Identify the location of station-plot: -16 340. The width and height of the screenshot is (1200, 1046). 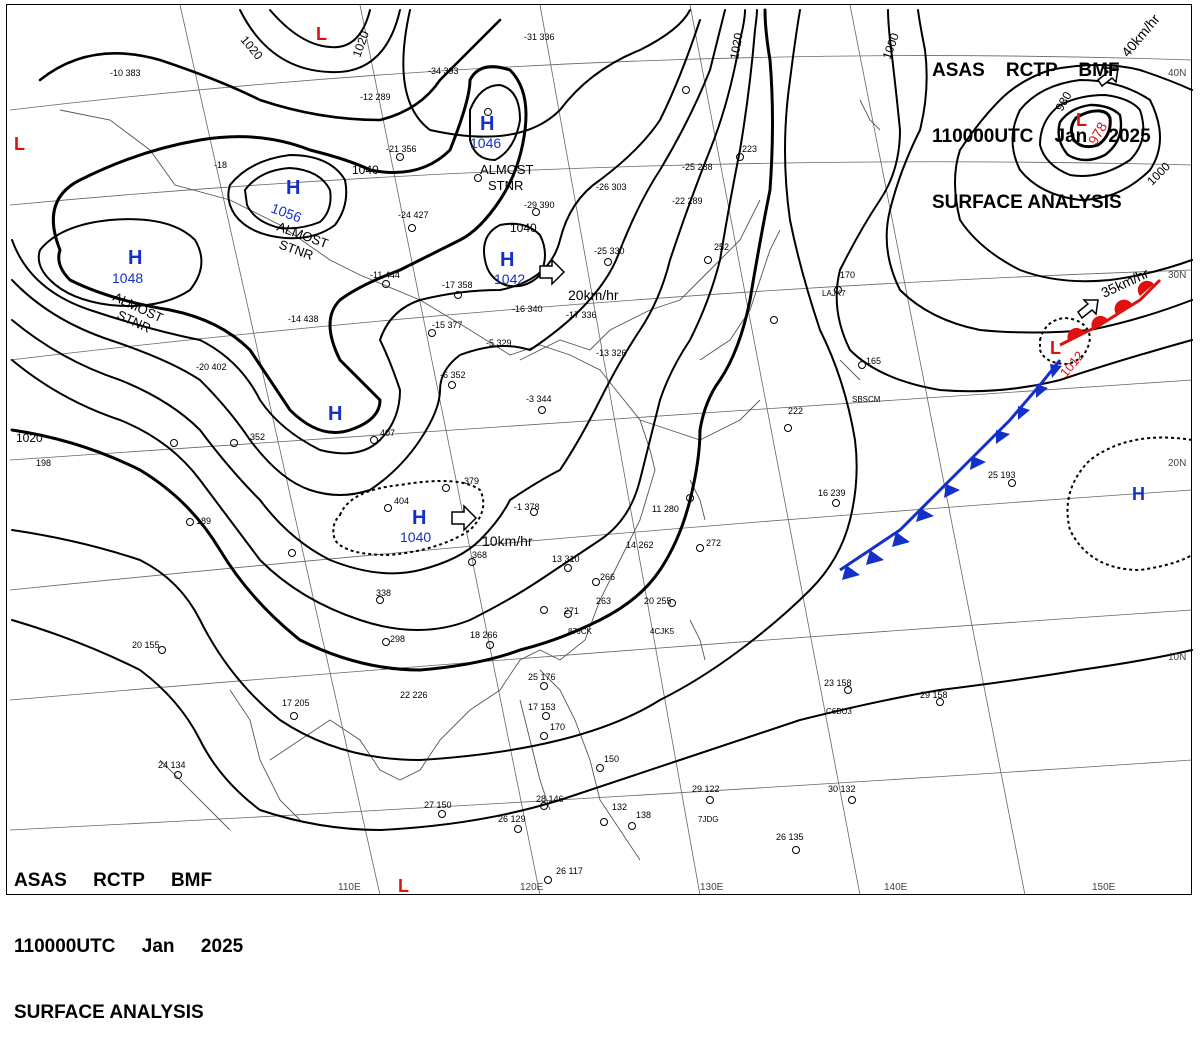
(527, 309).